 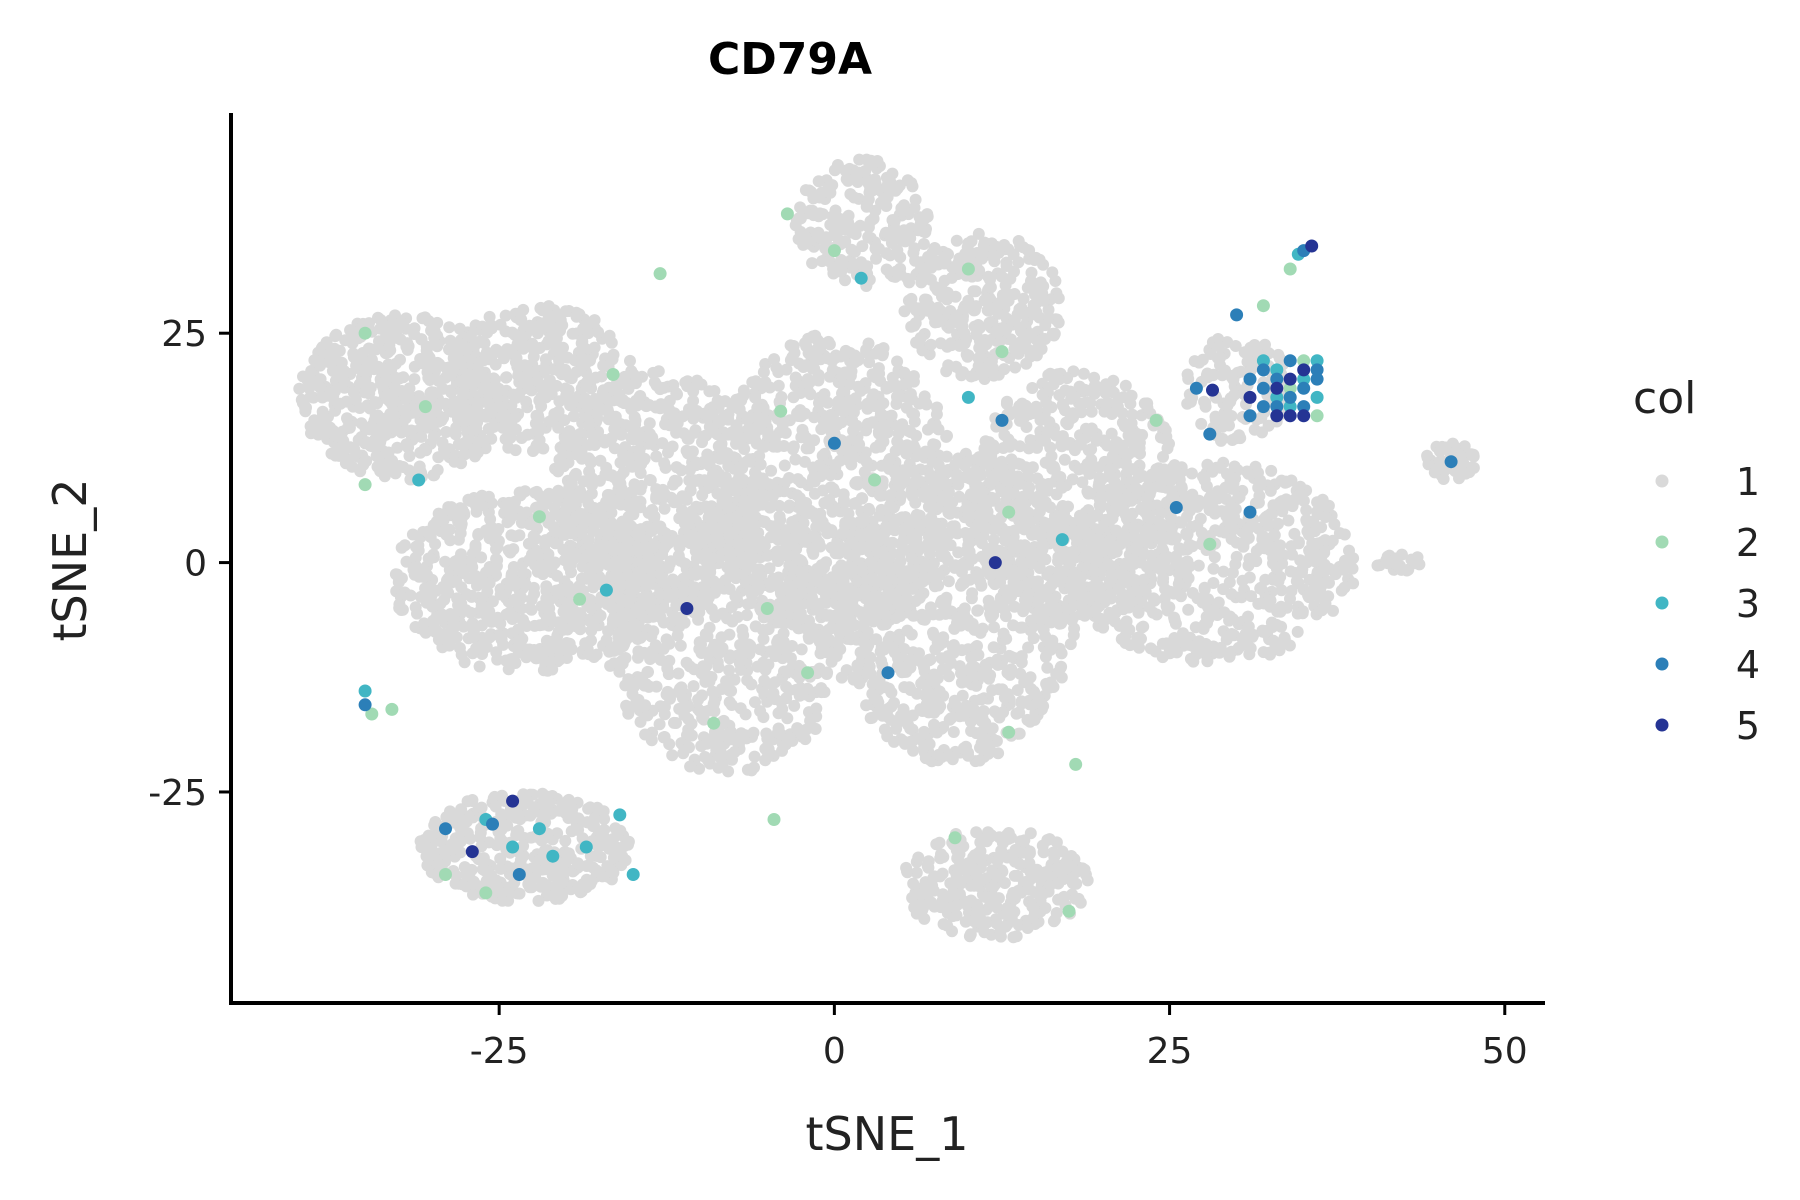 What do you see at coordinates (790, 59) in the screenshot?
I see `chart-title: CD79A` at bounding box center [790, 59].